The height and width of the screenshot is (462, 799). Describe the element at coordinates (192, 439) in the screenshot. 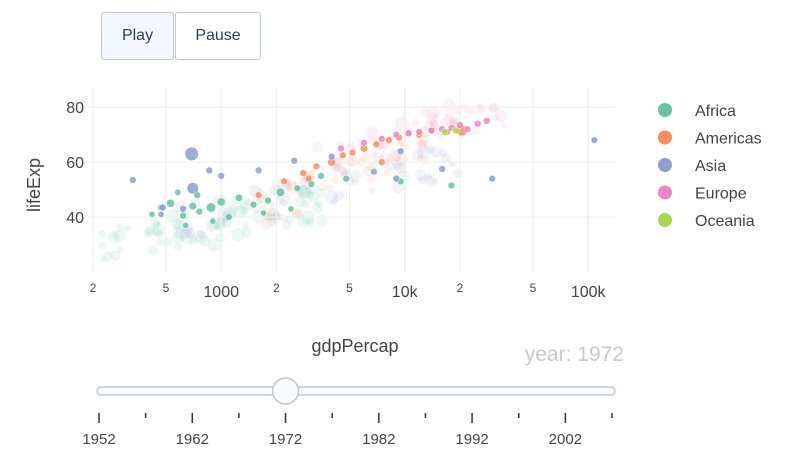

I see `slider-tick-label: 1962` at that location.